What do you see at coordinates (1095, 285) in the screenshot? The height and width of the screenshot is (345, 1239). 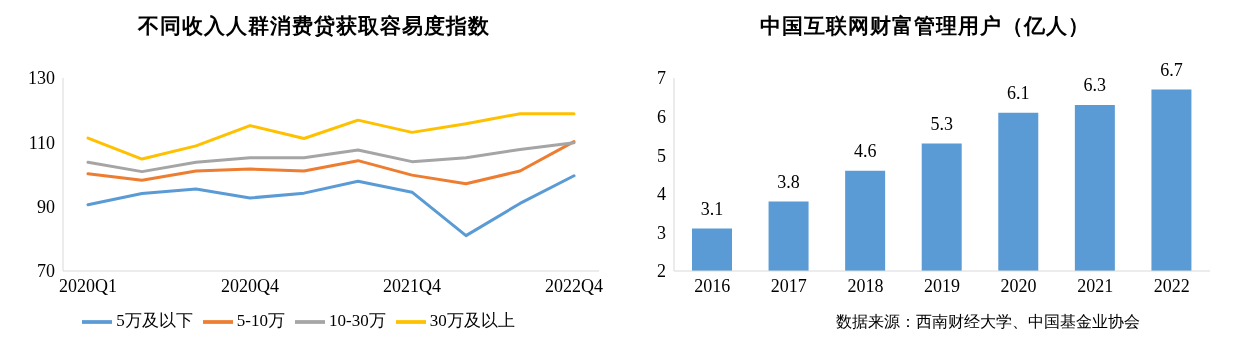 I see `x-tick-label: 2021` at bounding box center [1095, 285].